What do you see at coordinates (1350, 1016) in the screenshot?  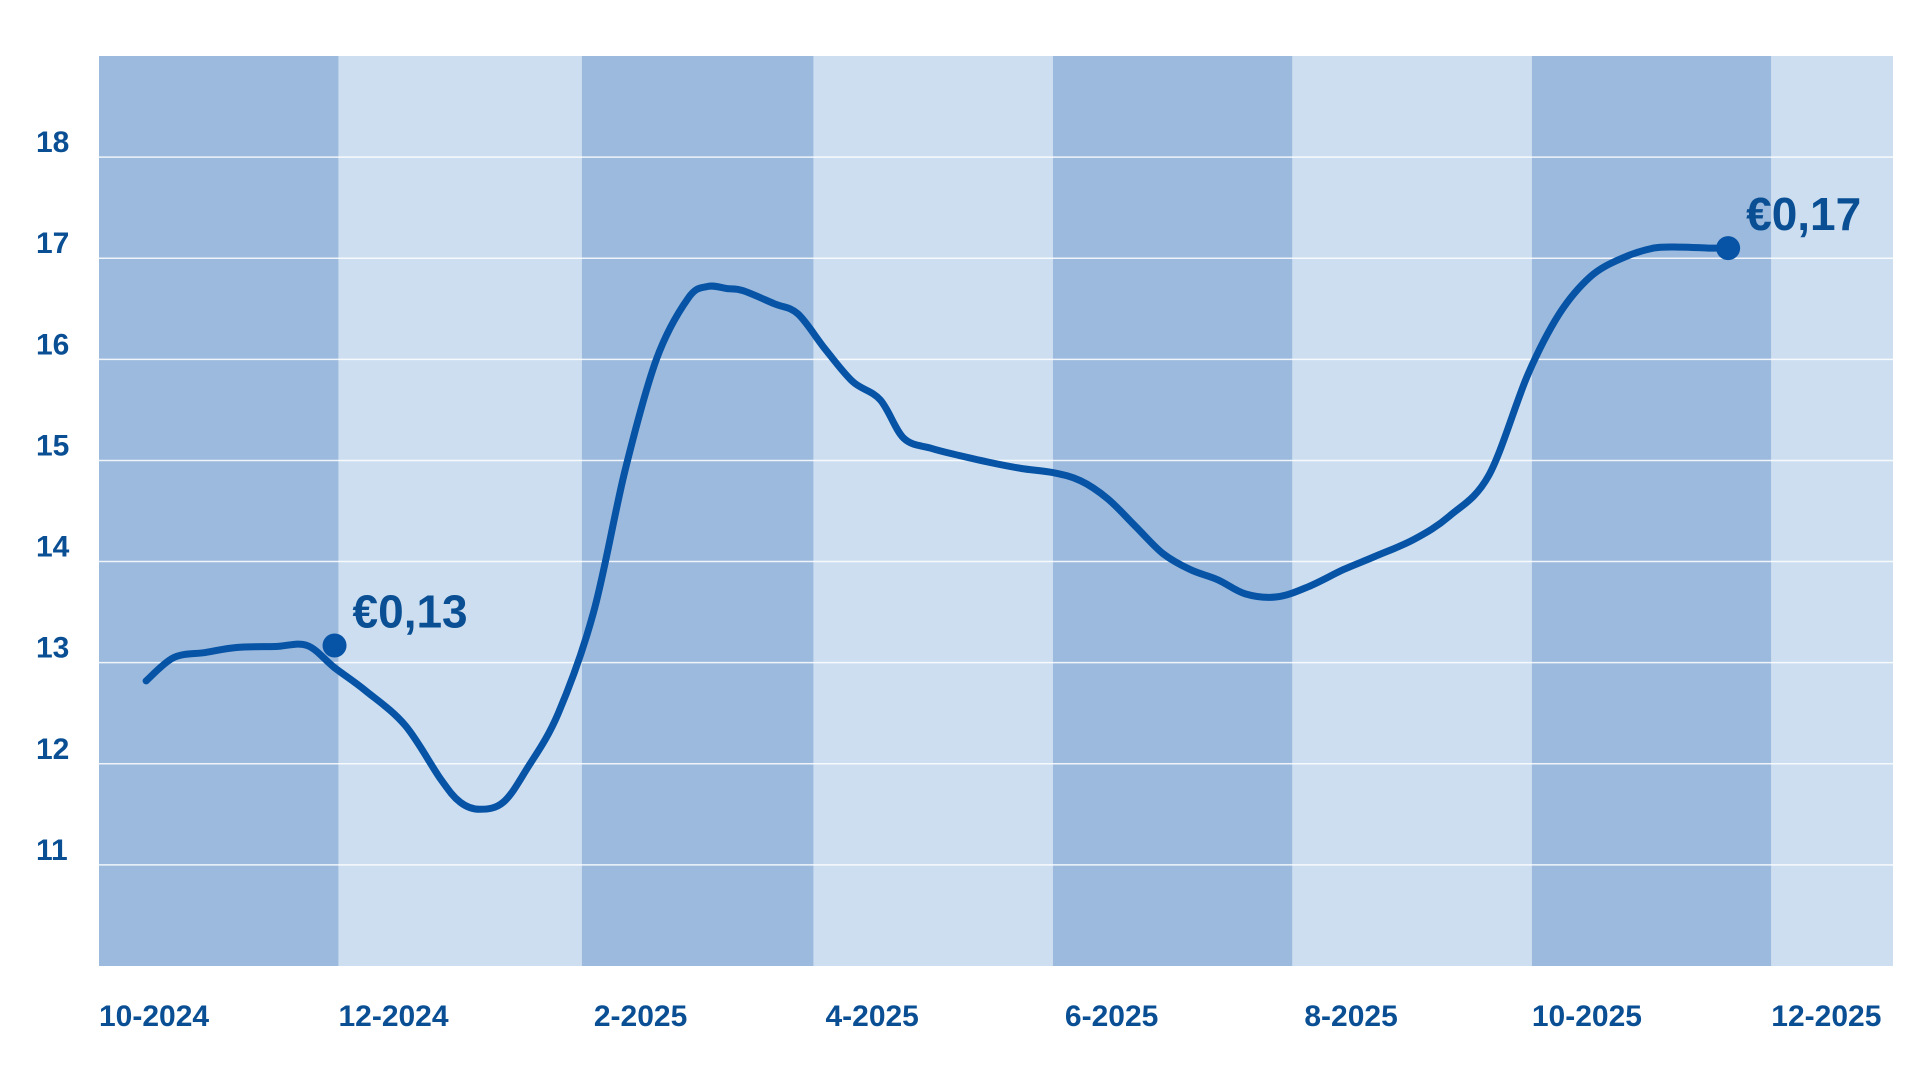 I see `x-tick-label: 8-2025` at bounding box center [1350, 1016].